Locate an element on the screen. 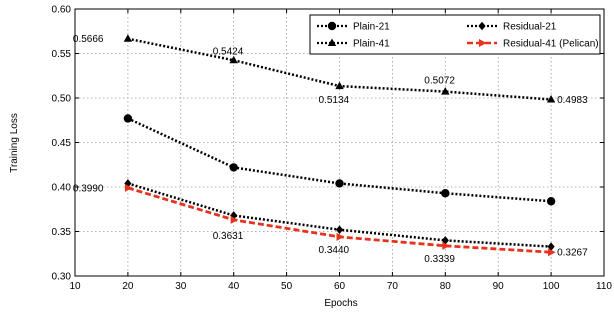 The width and height of the screenshot is (614, 322). legend-label-residual-41-pelican: Residual-41 (Pelican) is located at coordinates (551, 44).